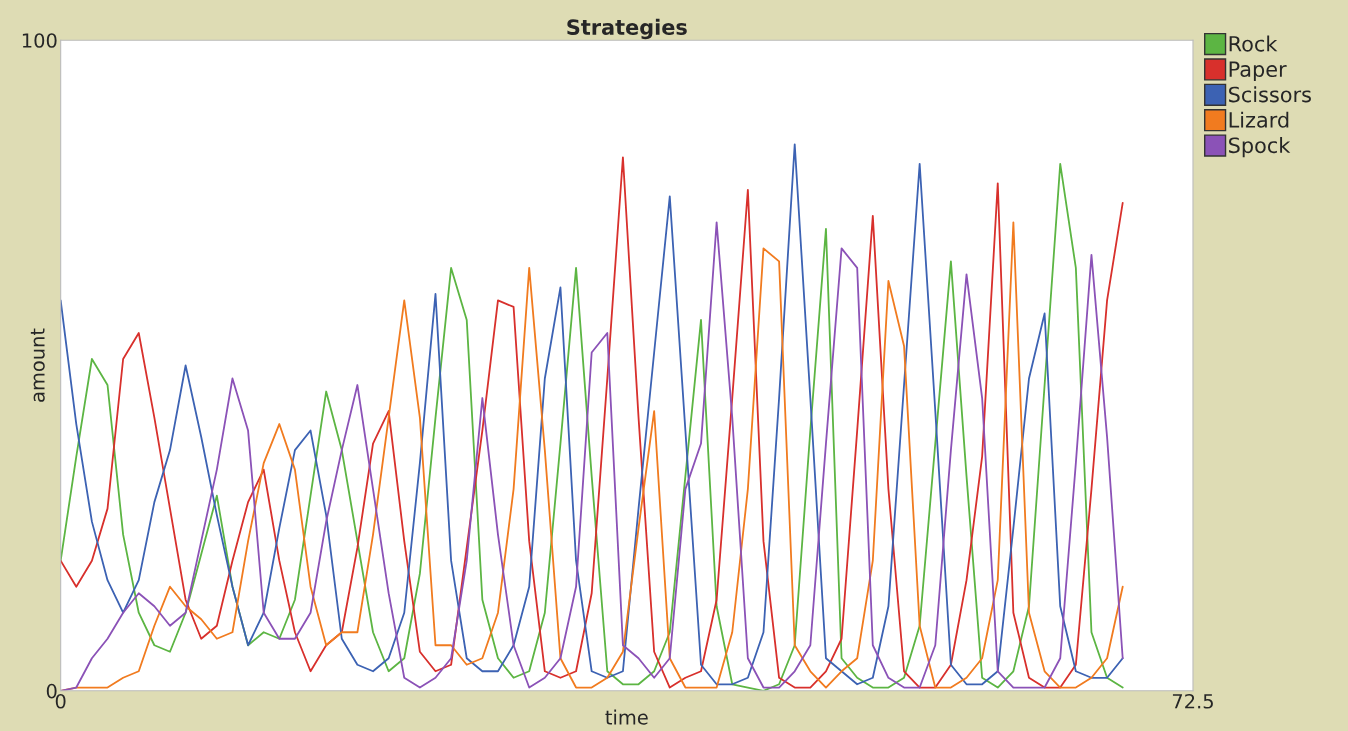 The height and width of the screenshot is (731, 1348). Describe the element at coordinates (626, 717) in the screenshot. I see `x-axis-title: time` at that location.